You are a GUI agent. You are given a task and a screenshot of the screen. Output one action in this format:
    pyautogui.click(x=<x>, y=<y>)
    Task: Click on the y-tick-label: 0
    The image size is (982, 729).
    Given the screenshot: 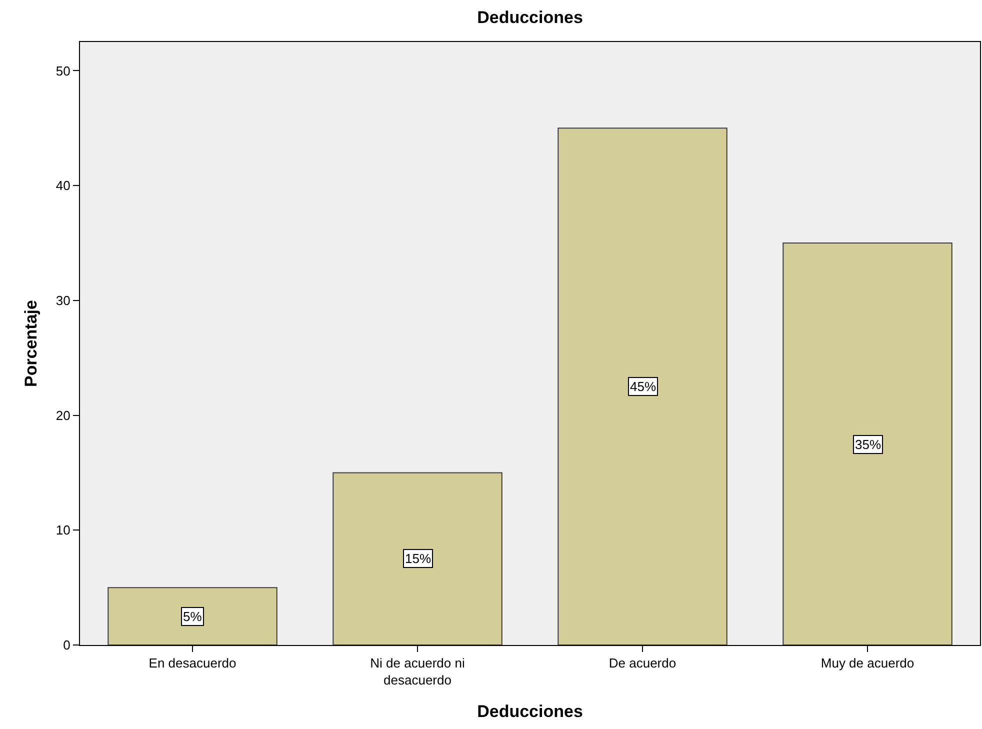 What is the action you would take?
    pyautogui.click(x=66, y=645)
    